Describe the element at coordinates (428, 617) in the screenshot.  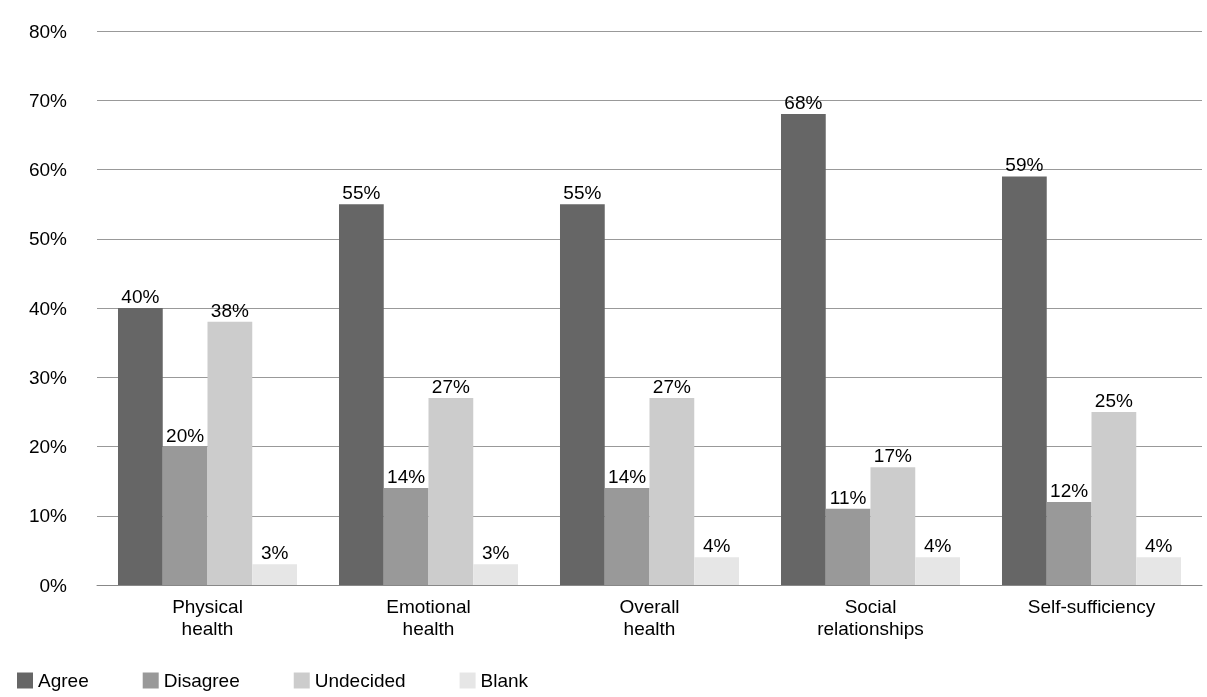
I see `x-tick-label: Emotional health` at that location.